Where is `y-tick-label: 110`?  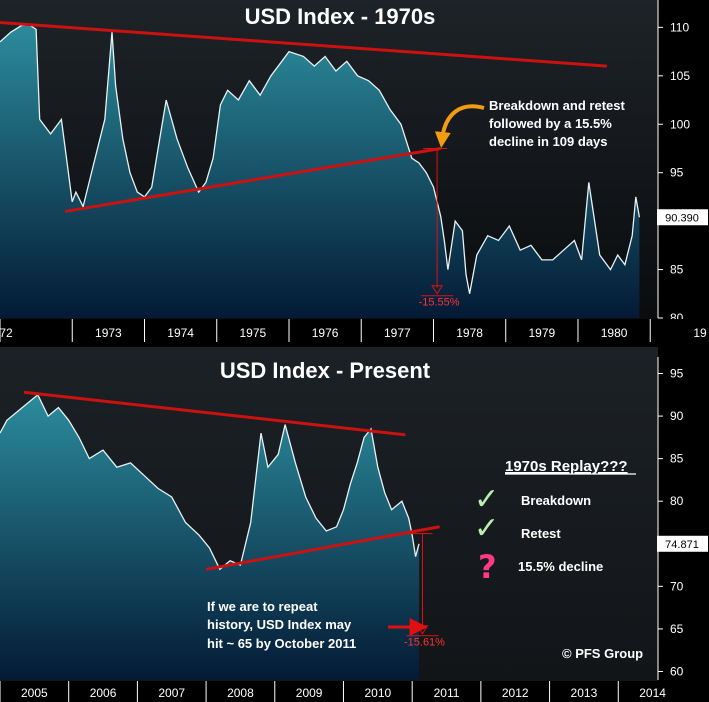
y-tick-label: 110 is located at coordinates (679, 27).